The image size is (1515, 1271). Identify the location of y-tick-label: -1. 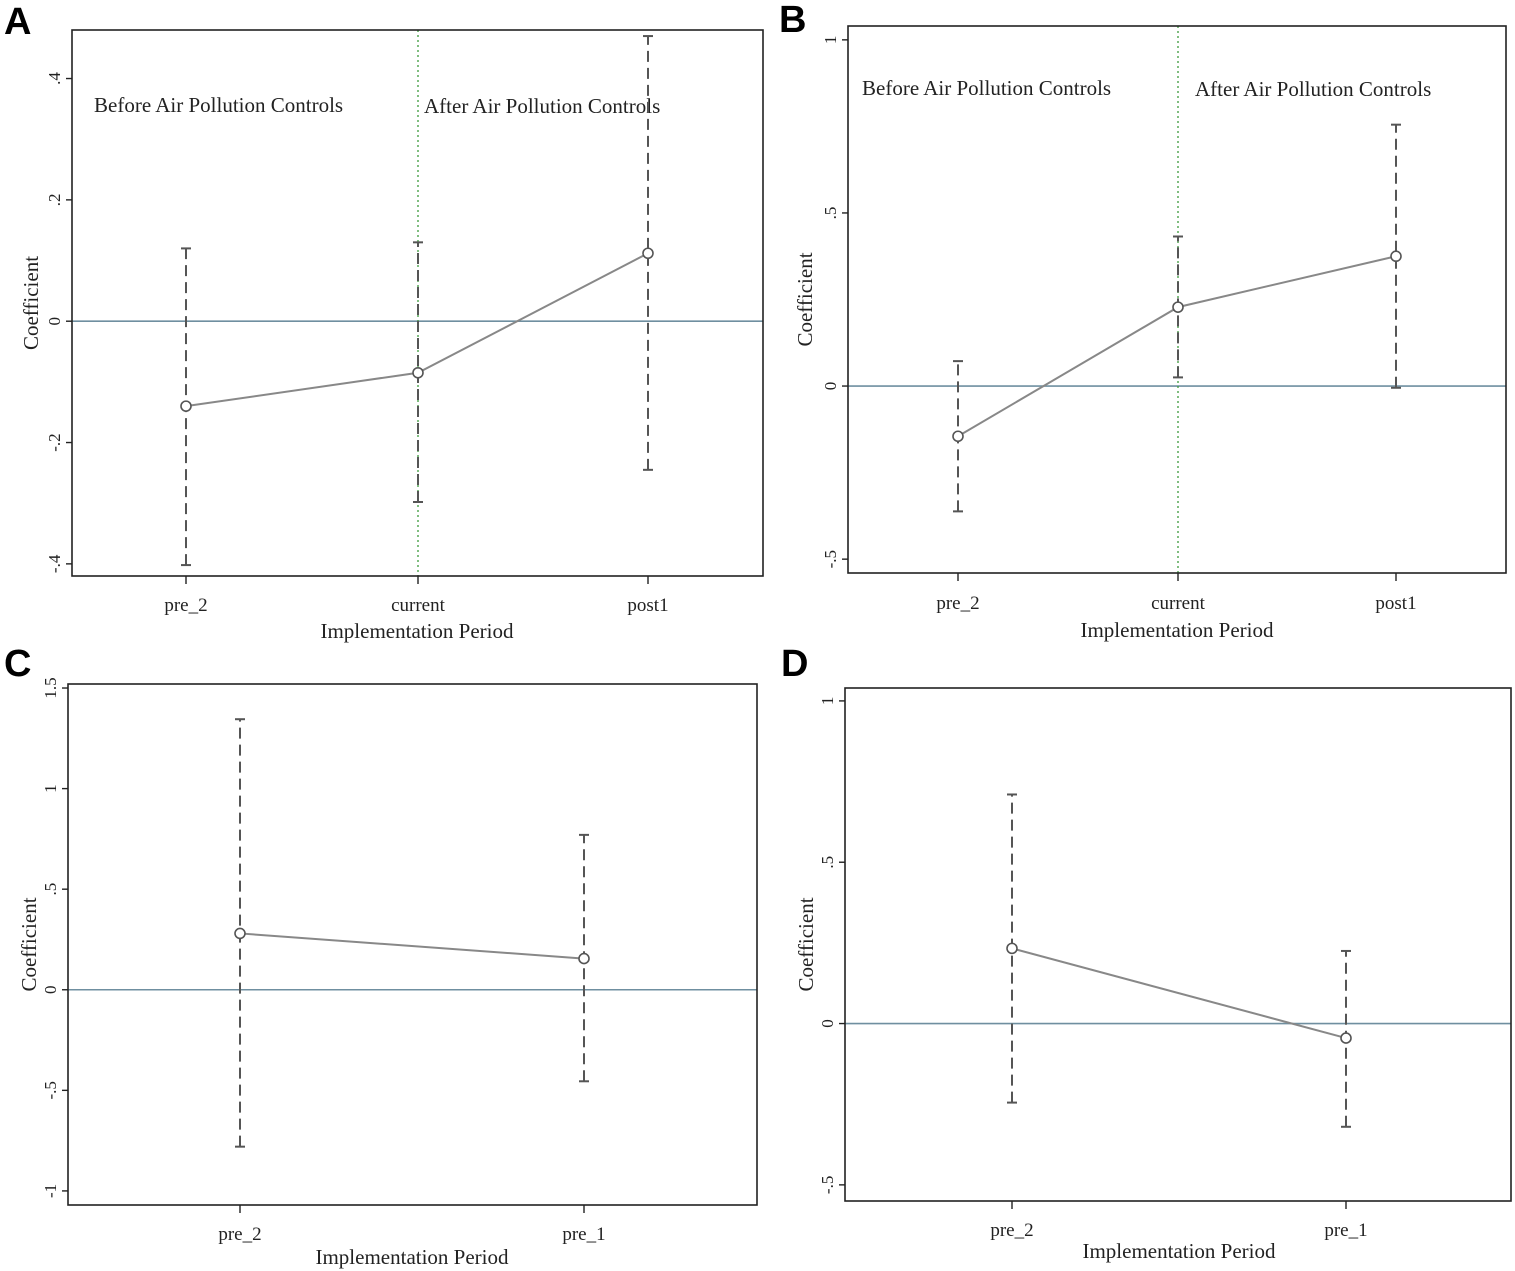
(50, 1191).